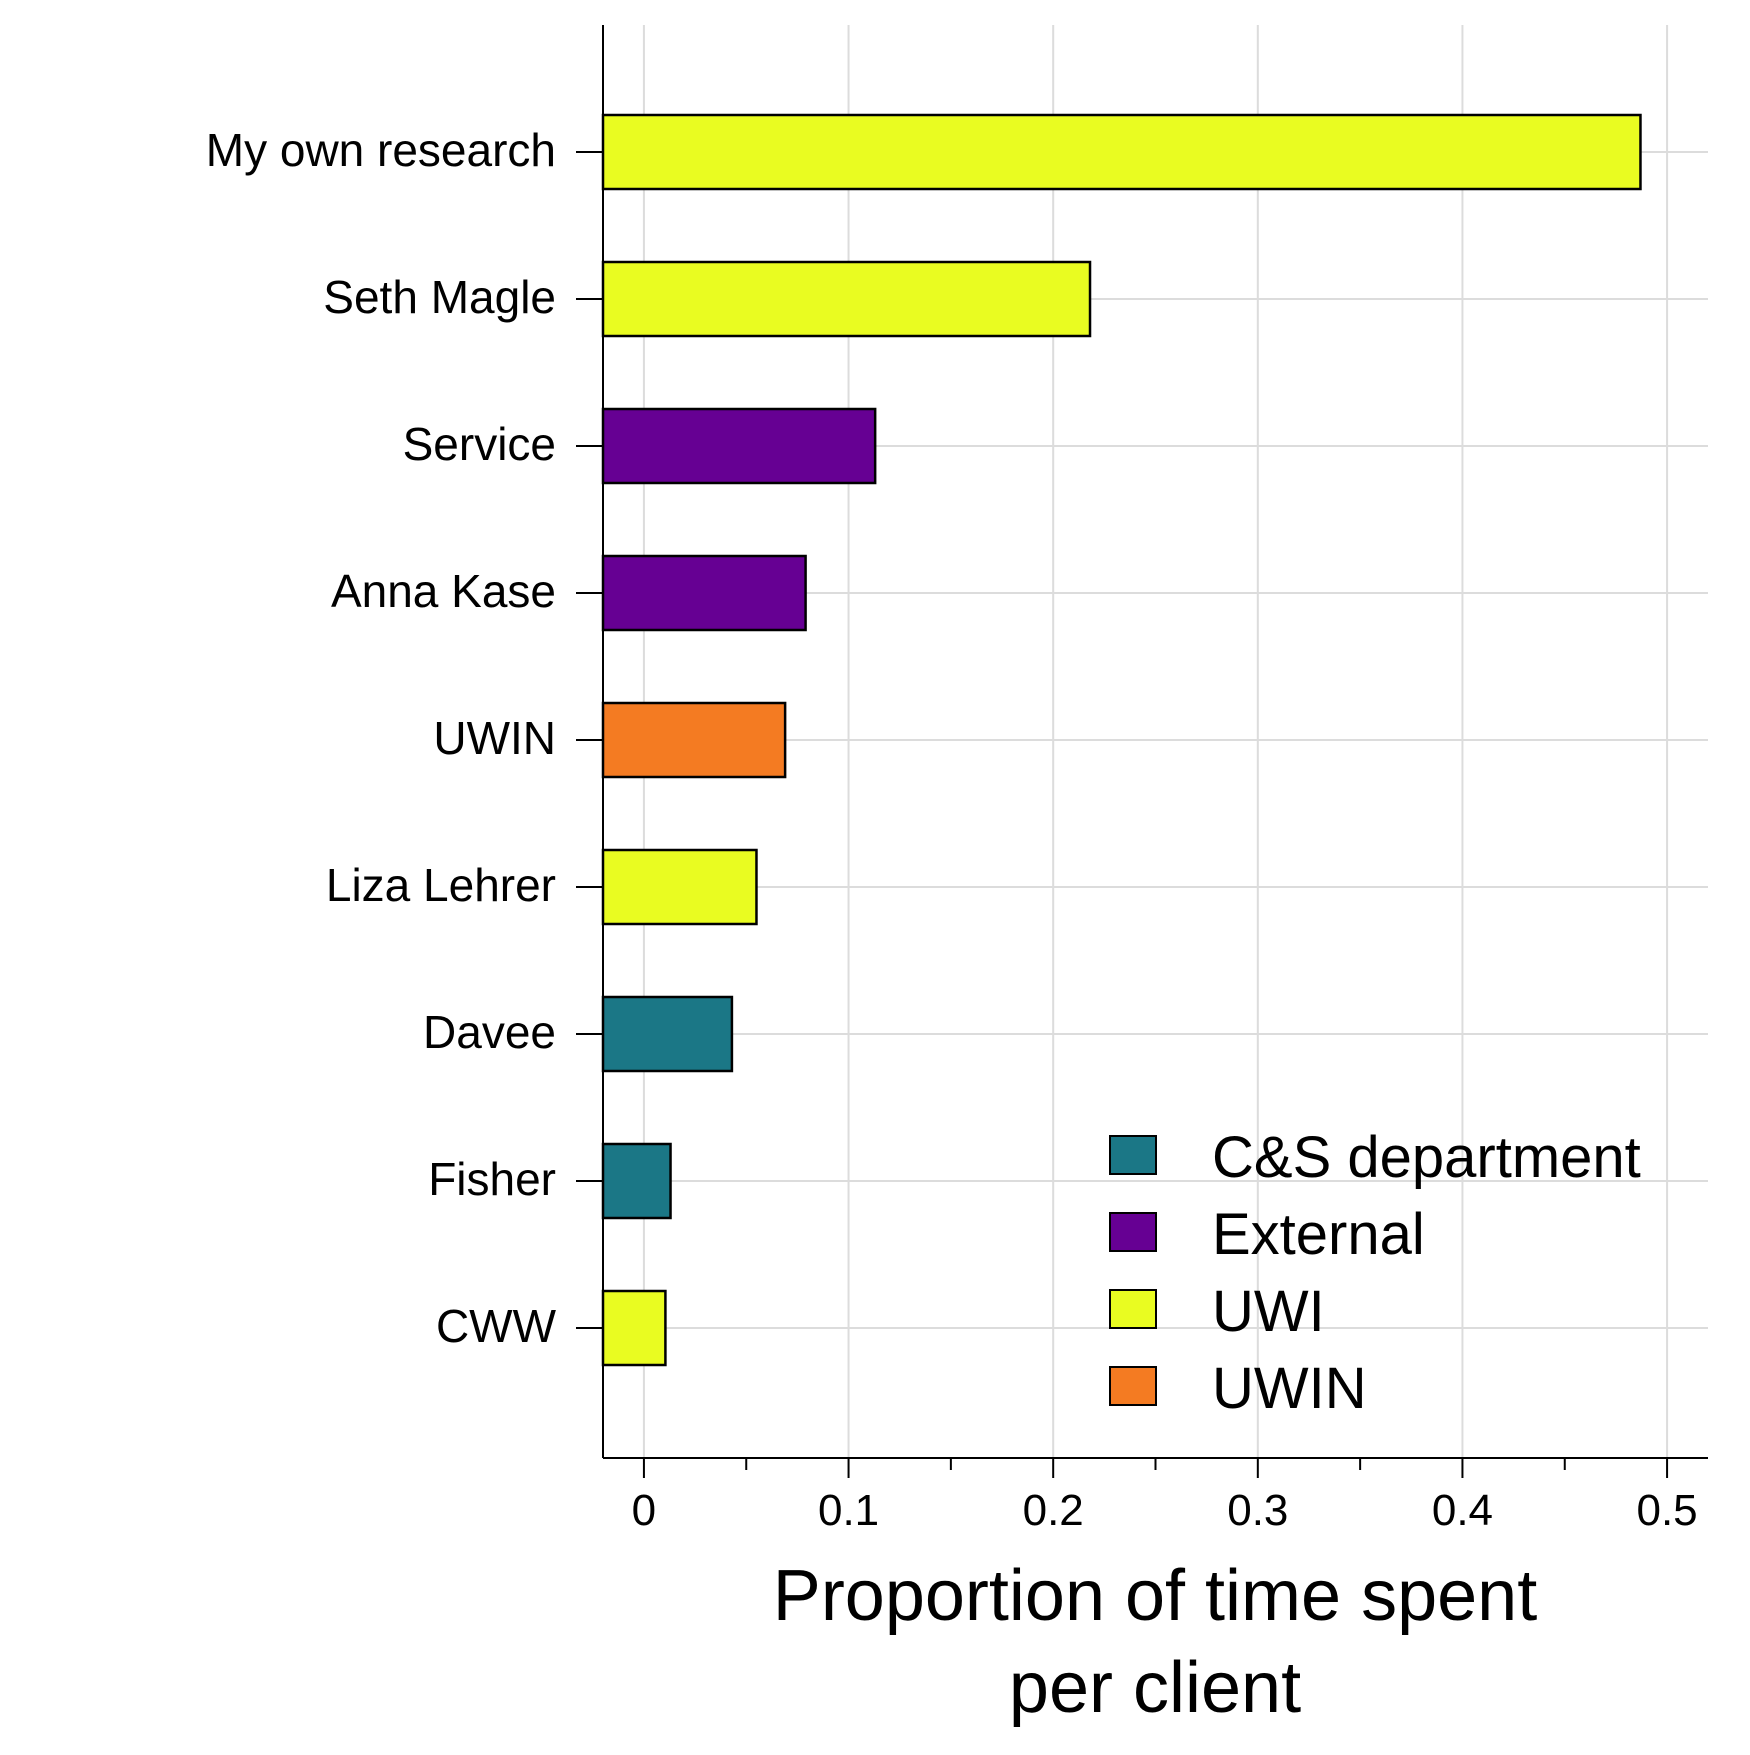  I want to click on x-axis-label-line1: Proportion of time spent, so click(1155, 1596).